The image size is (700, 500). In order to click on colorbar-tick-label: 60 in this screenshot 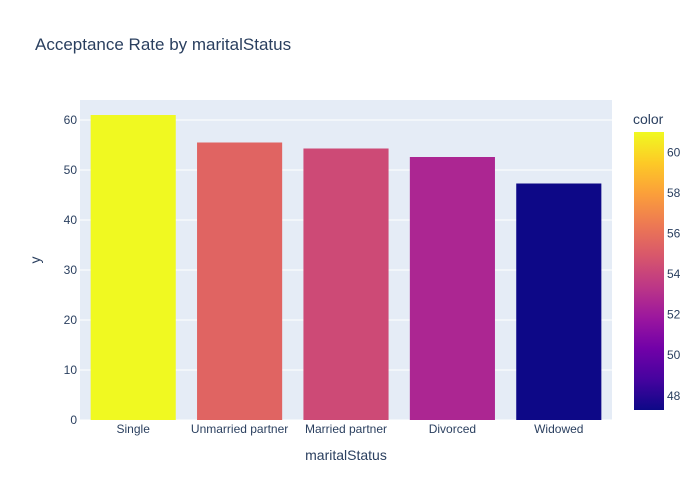, I will do `click(674, 152)`.